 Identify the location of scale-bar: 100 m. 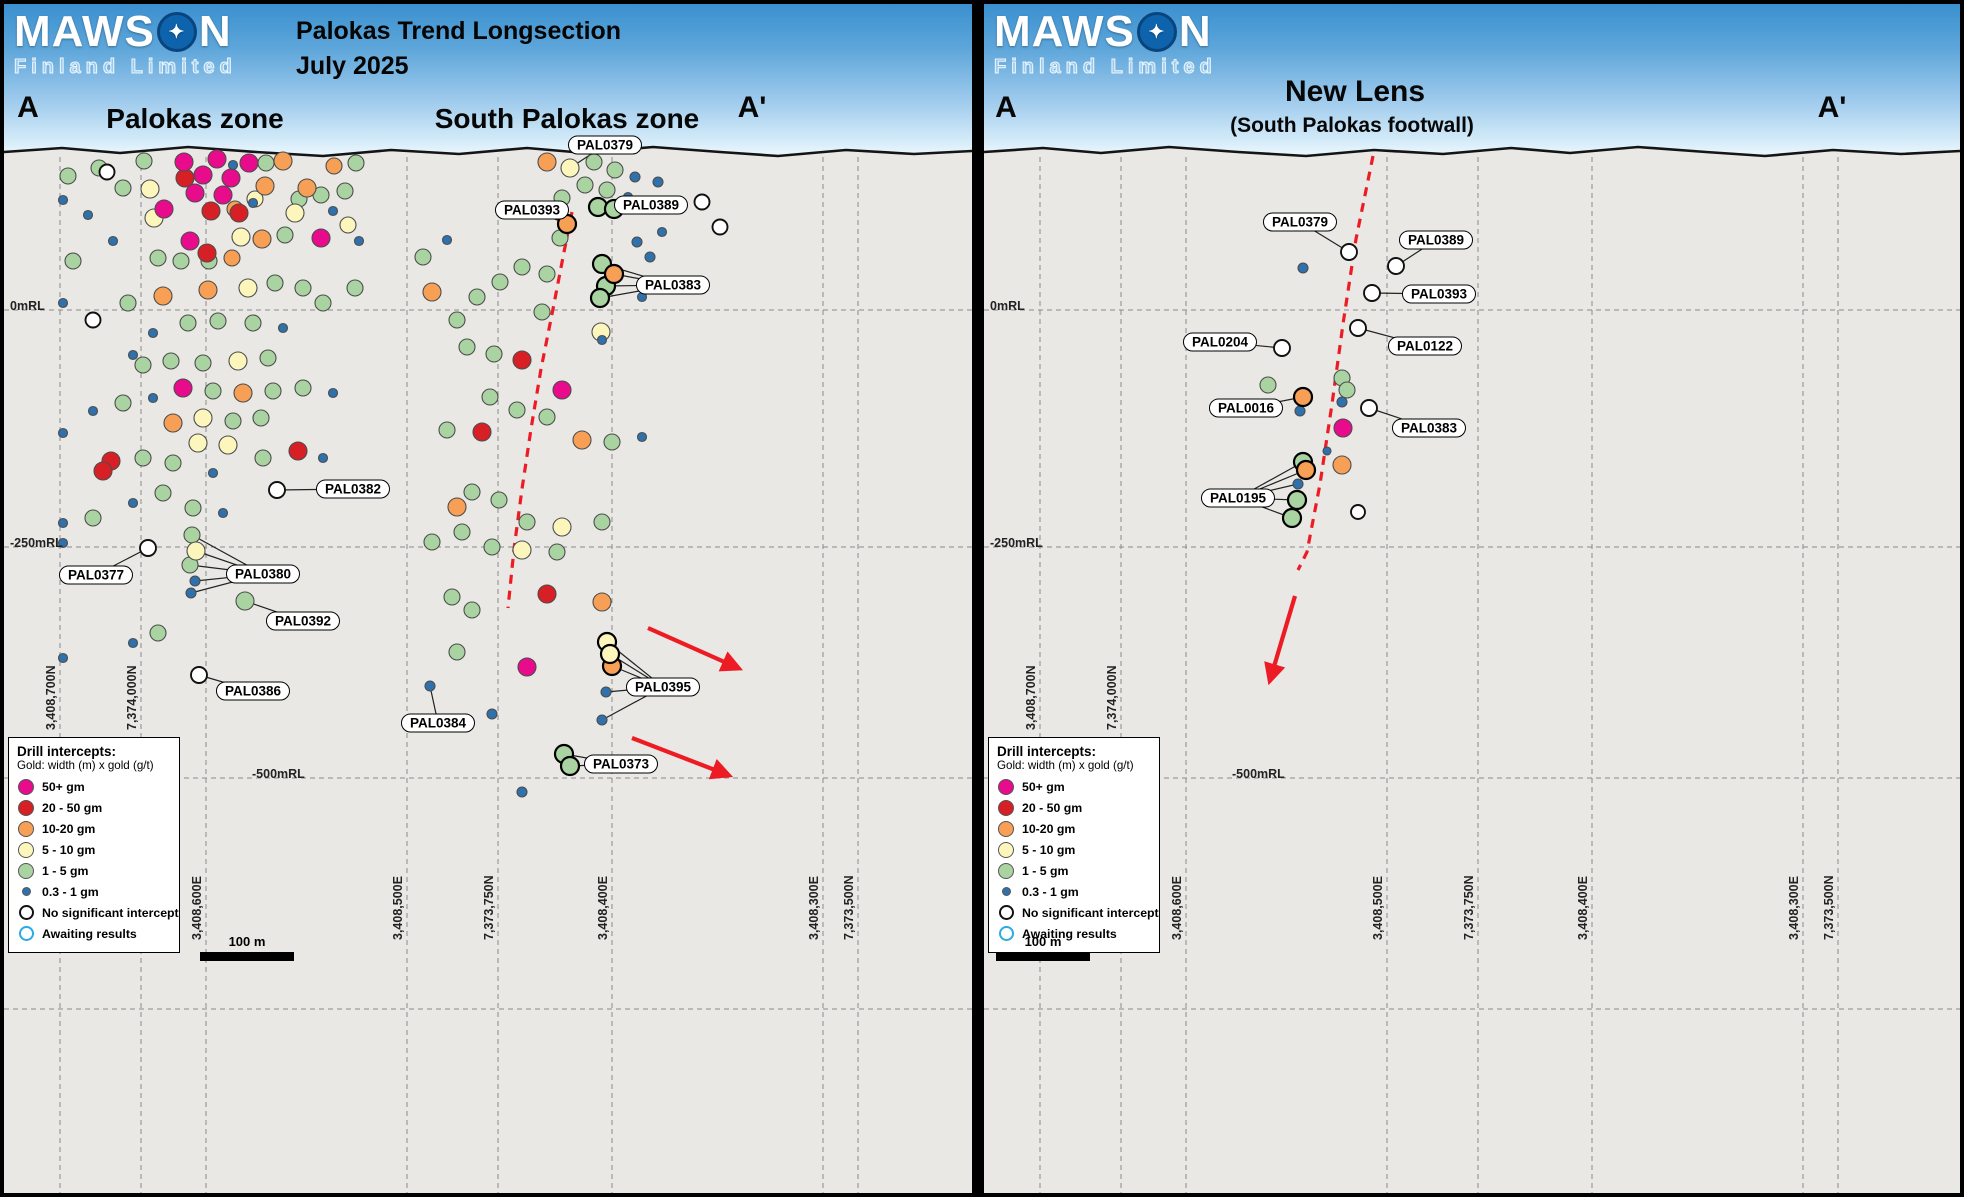
(247, 947).